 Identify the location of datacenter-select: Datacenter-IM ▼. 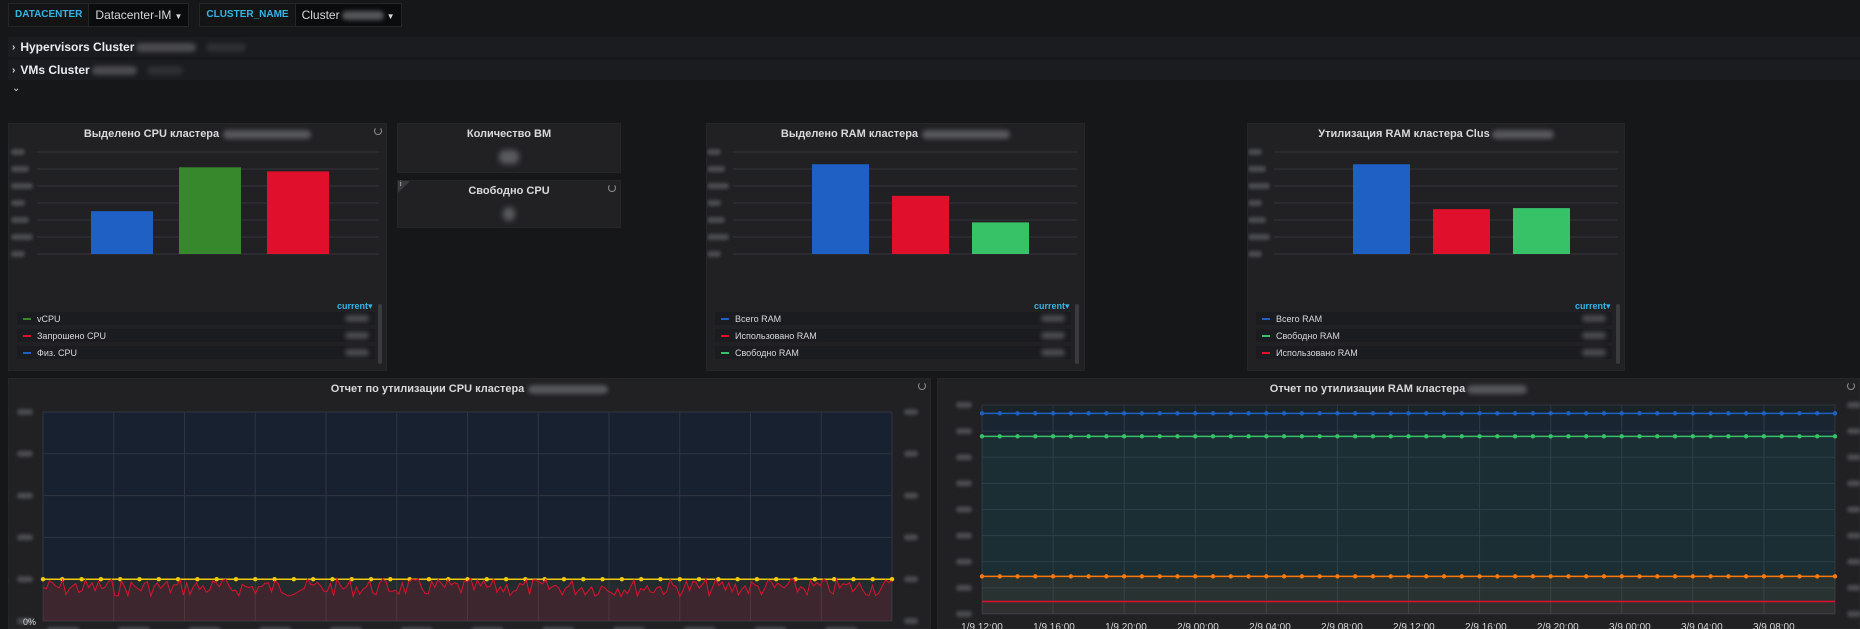
(139, 15).